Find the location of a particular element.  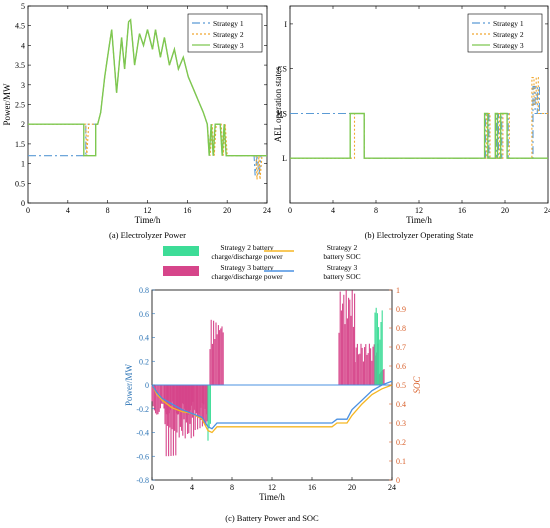

panel-b-xtick-label: 12 is located at coordinates (419, 210).